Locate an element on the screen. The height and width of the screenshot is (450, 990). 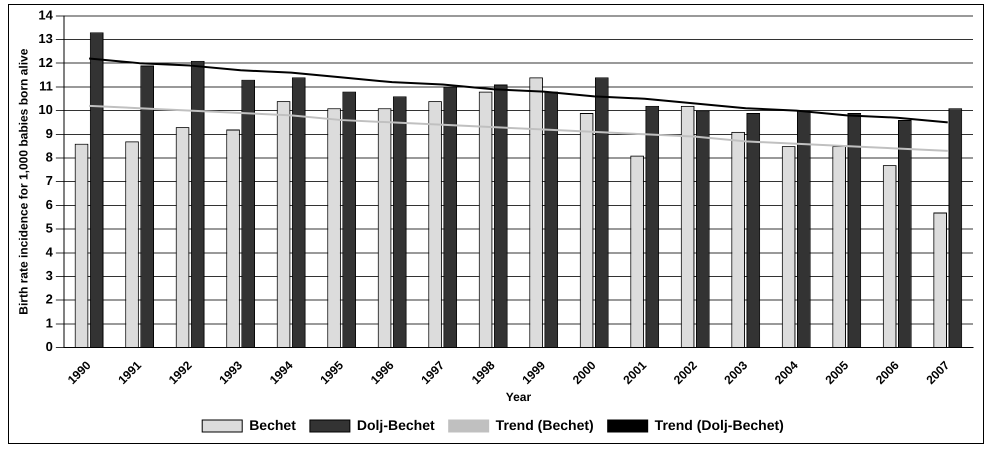
y-tick-label: 2 is located at coordinates (49, 299).